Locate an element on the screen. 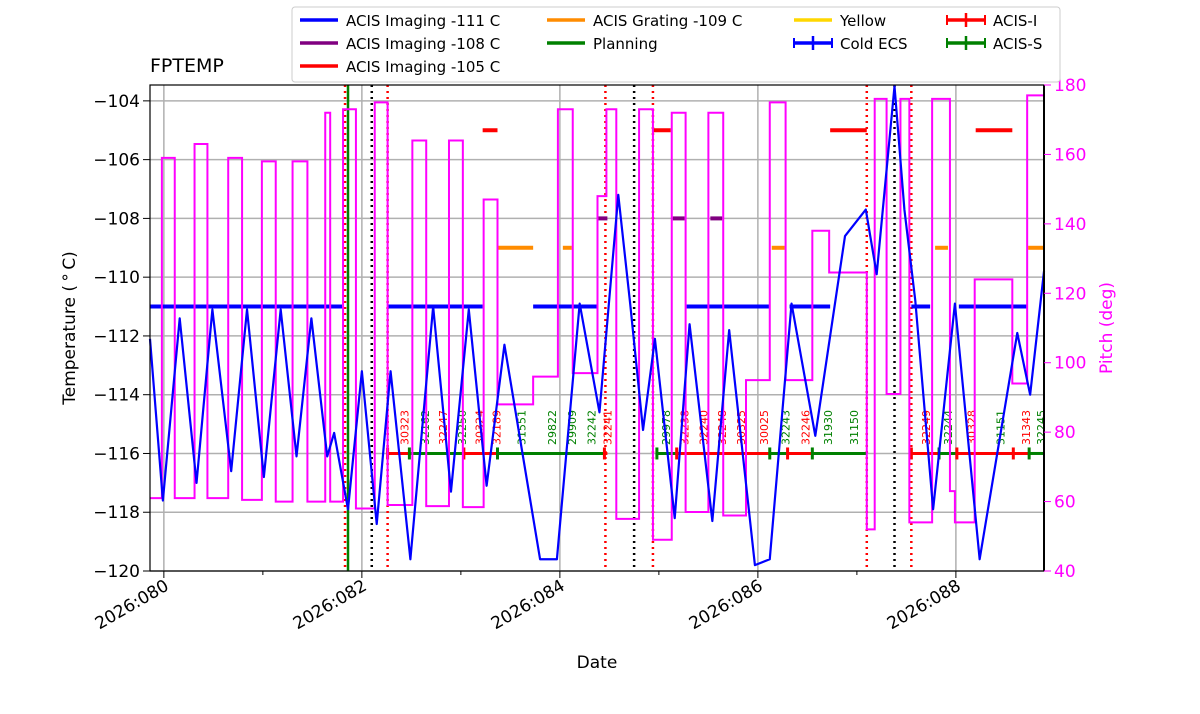 The image size is (1200, 714). legend-box is located at coordinates (676, 44).